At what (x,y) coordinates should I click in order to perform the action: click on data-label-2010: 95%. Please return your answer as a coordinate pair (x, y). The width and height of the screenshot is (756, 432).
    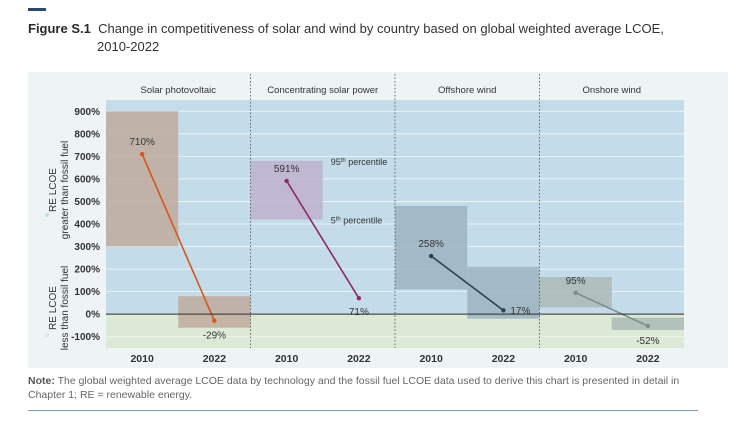
    Looking at the image, I should click on (576, 281).